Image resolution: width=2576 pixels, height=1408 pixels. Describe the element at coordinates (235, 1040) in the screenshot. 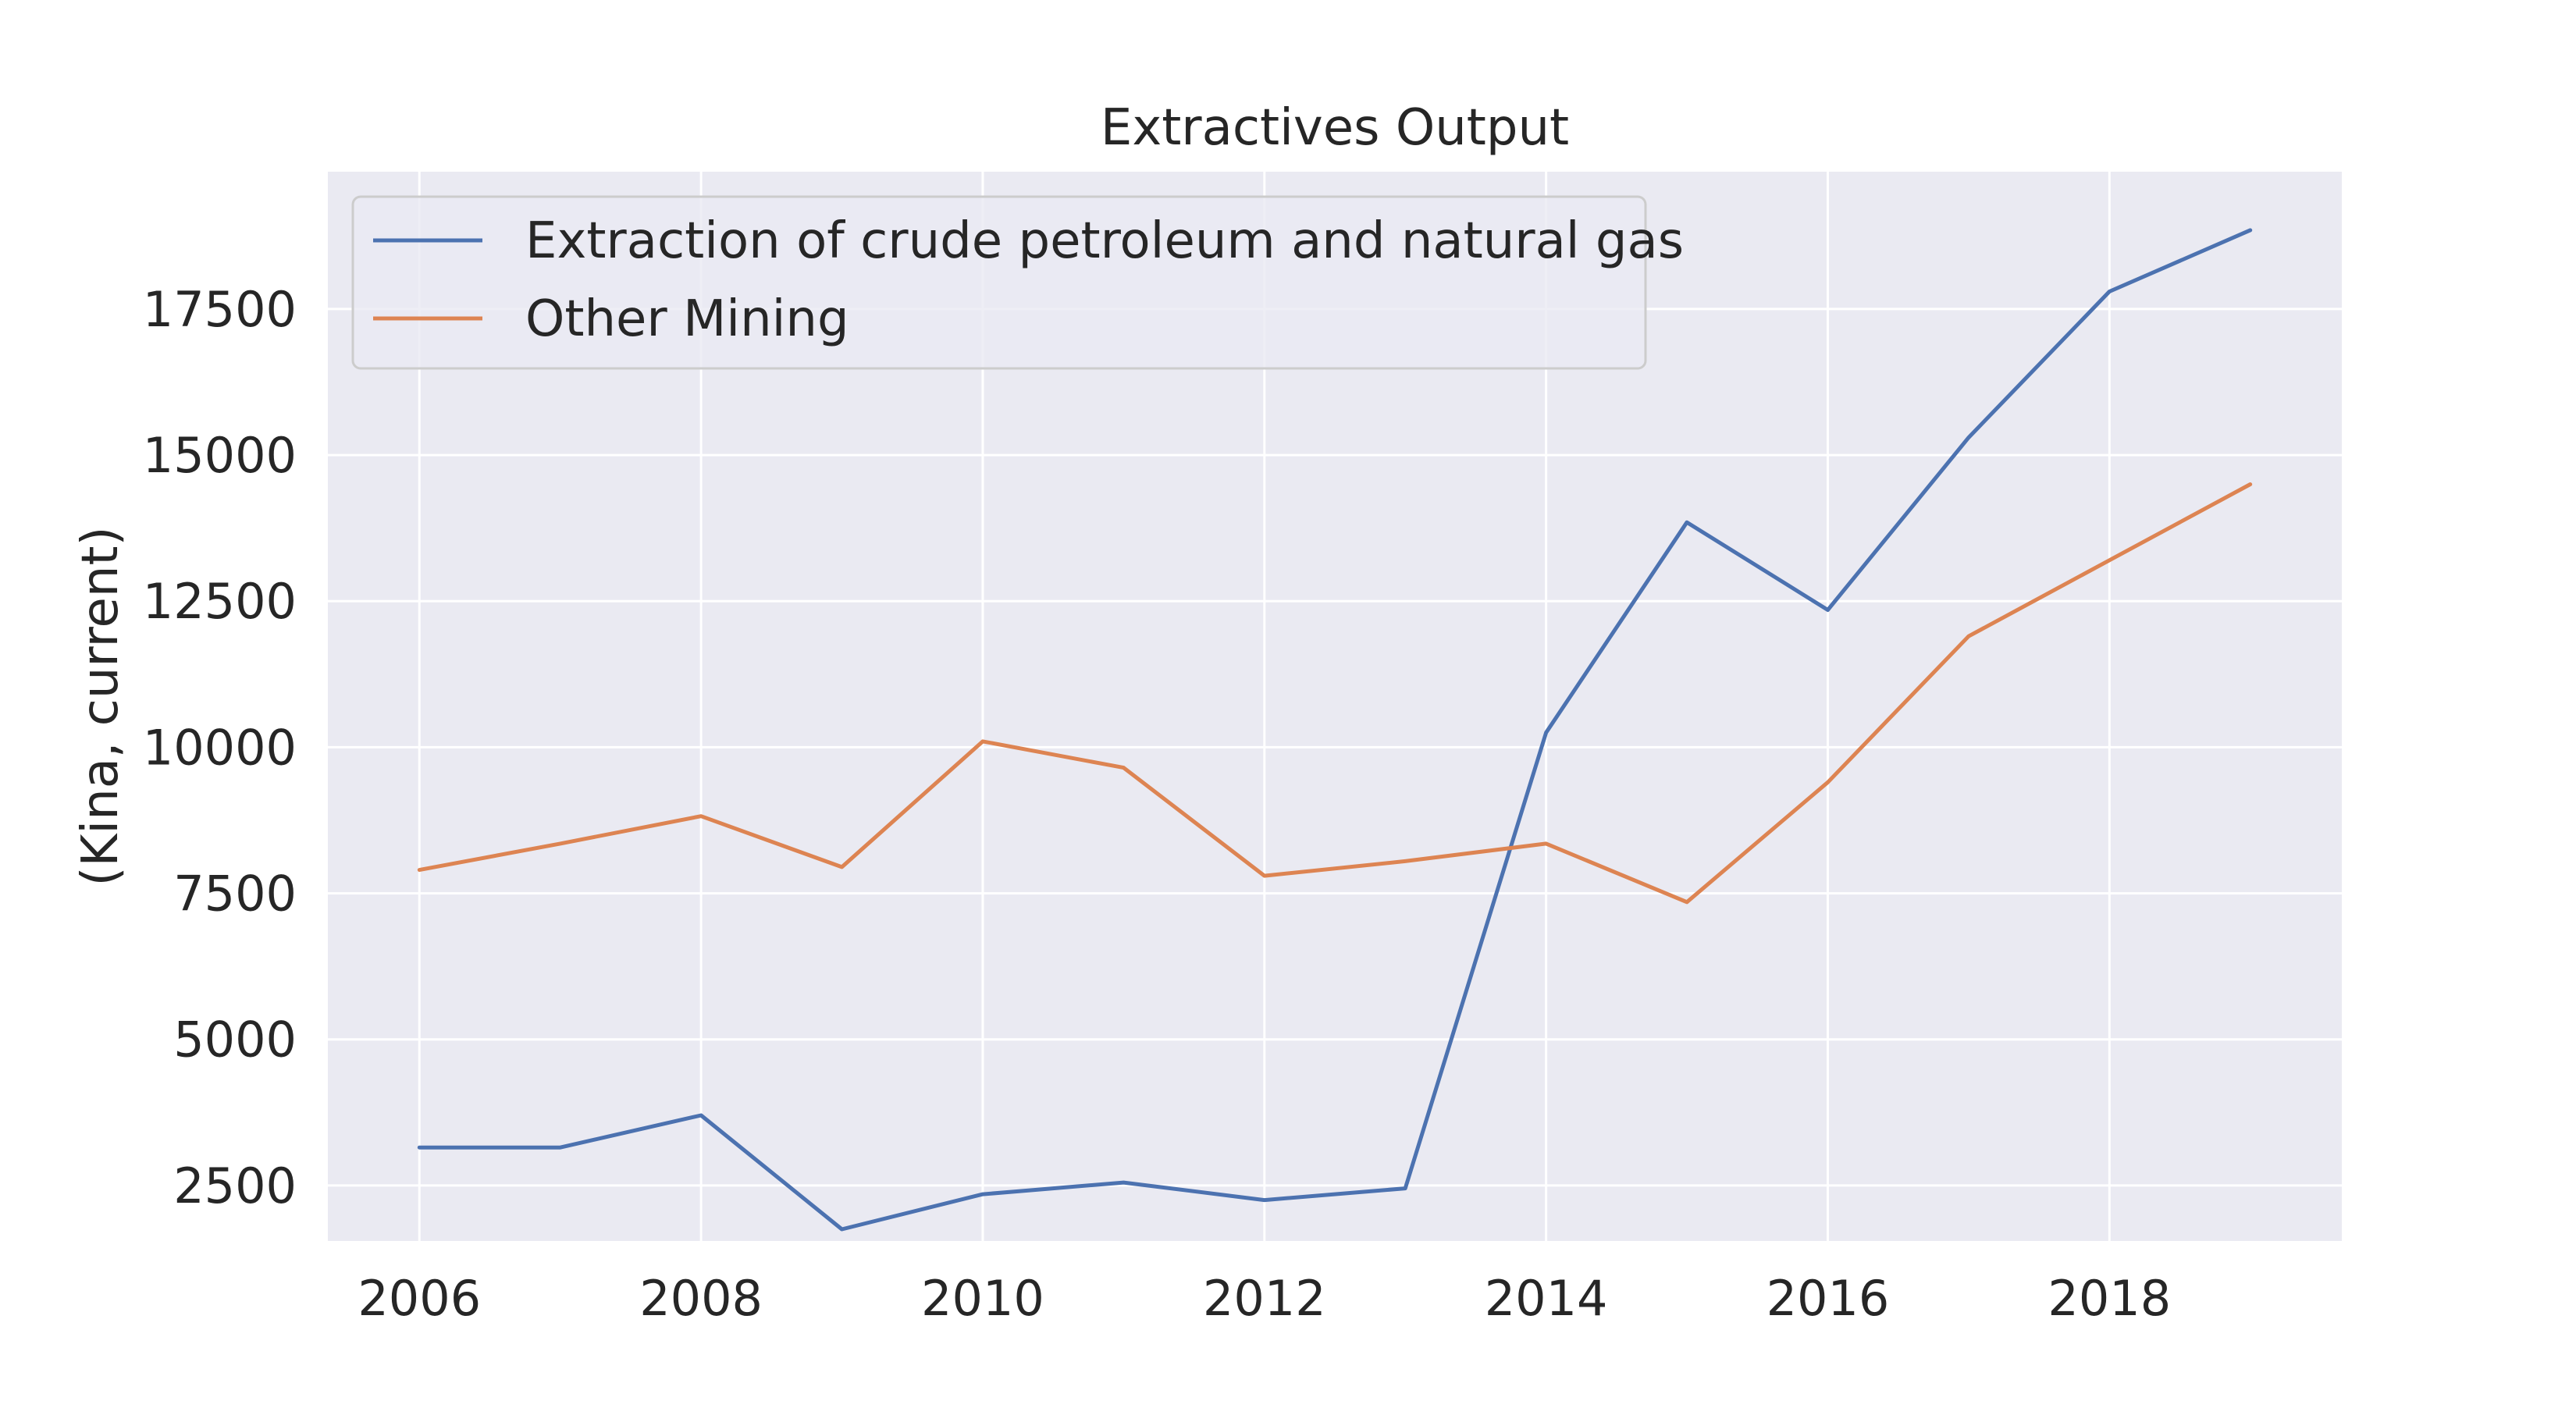

I see `y-tick-label: 5000` at that location.